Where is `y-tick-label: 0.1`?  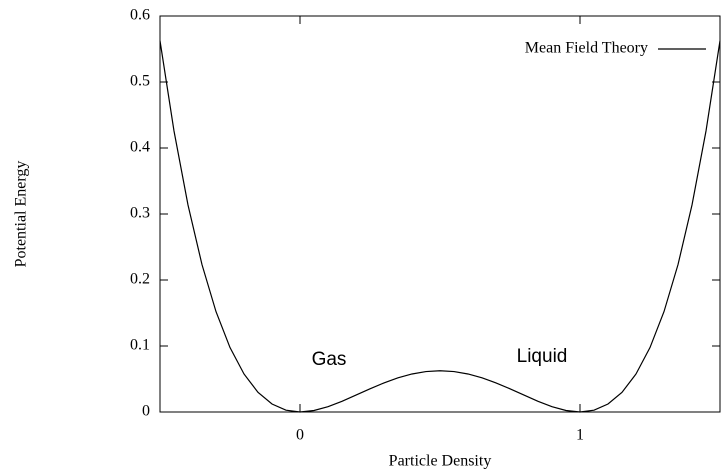
y-tick-label: 0.1 is located at coordinates (140, 345).